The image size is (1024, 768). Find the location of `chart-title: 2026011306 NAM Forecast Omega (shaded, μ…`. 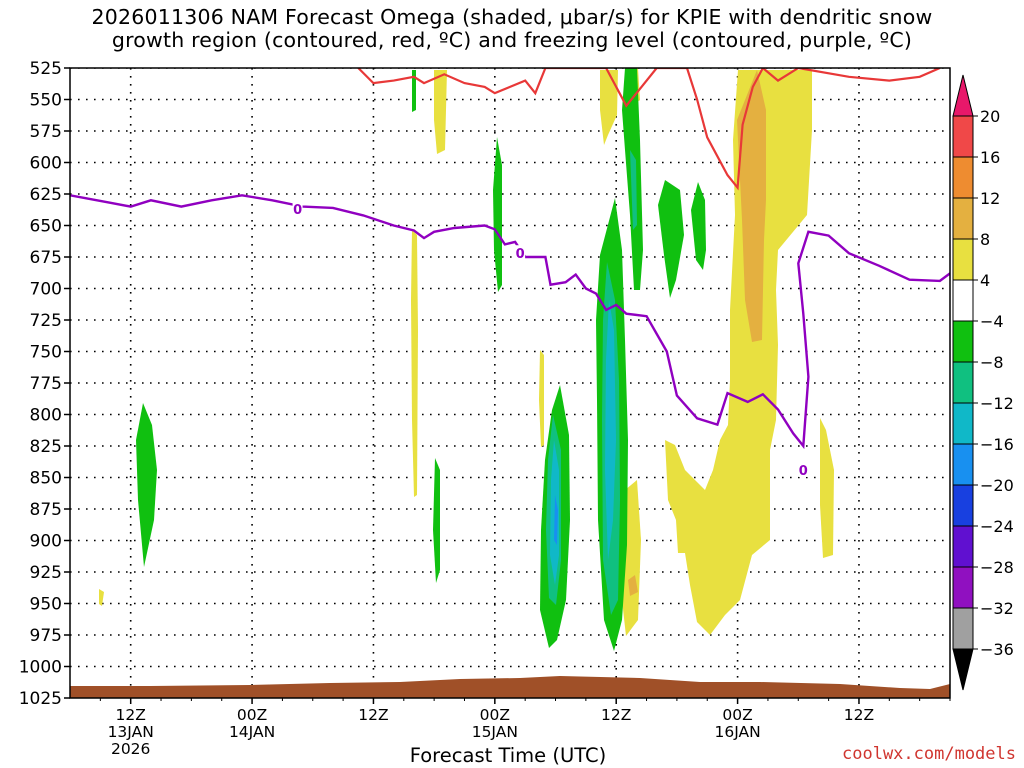

chart-title: 2026011306 NAM Forecast Omega (shaded, μ… is located at coordinates (512, 29).